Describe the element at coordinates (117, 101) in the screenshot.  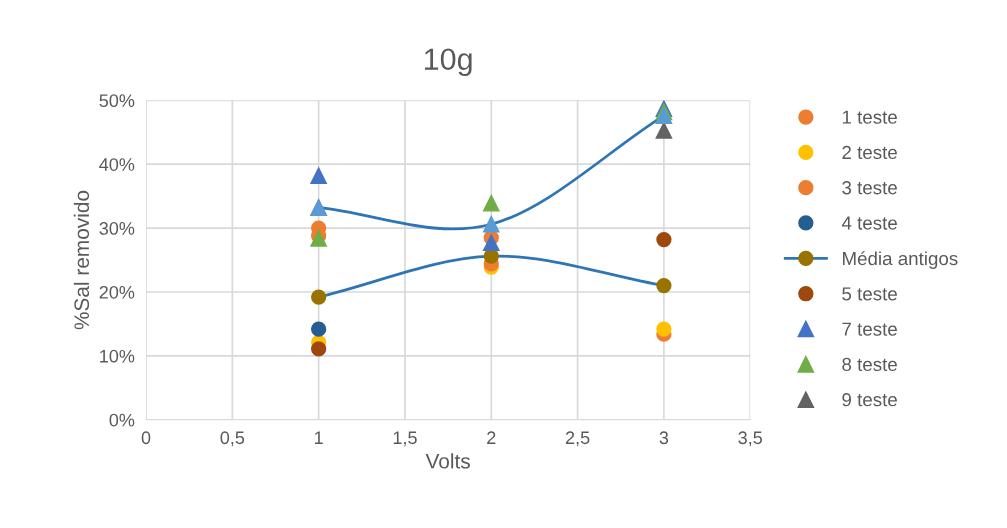
I see `y-tick-label: 50%` at that location.